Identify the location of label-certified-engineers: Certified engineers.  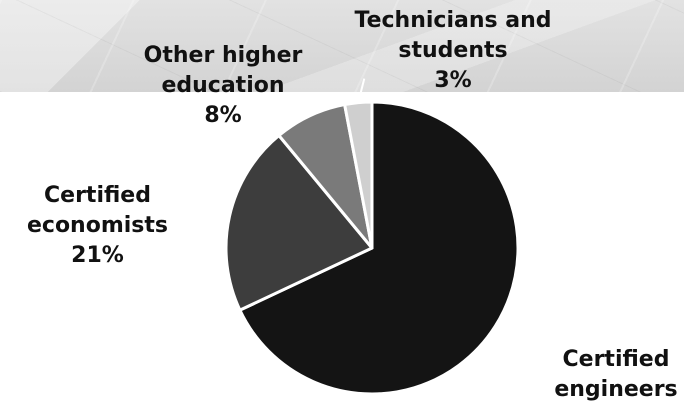
(616, 375).